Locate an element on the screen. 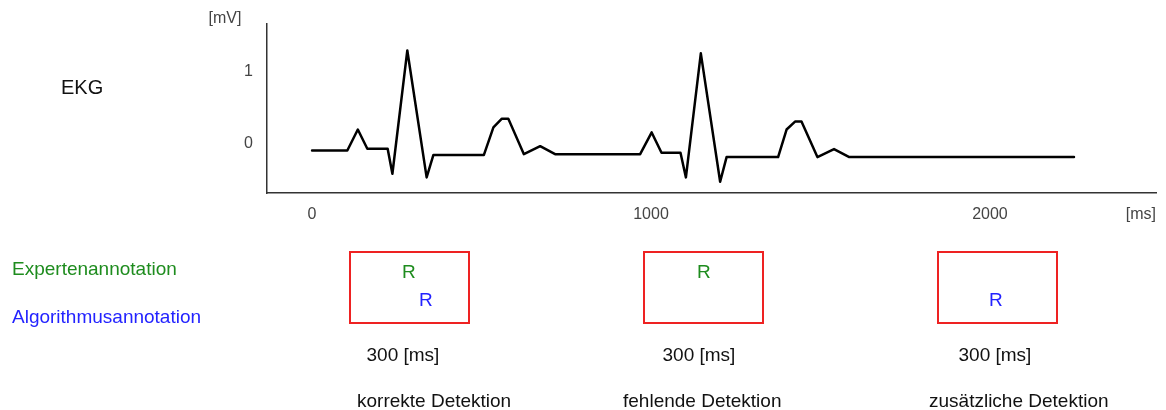 Image resolution: width=1166 pixels, height=410 pixels. x-tick-label: 2000 is located at coordinates (990, 214).